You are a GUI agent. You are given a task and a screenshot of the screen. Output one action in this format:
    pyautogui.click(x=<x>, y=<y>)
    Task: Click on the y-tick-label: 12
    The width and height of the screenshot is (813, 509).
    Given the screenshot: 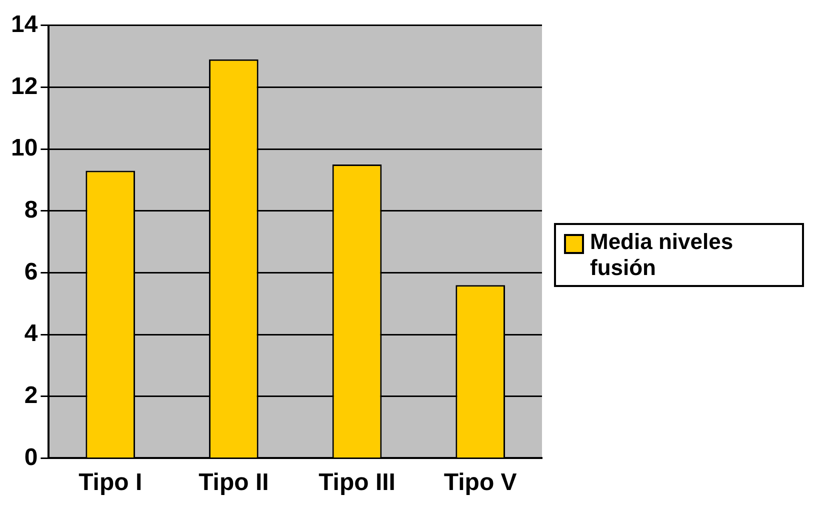 What is the action you would take?
    pyautogui.click(x=24, y=86)
    